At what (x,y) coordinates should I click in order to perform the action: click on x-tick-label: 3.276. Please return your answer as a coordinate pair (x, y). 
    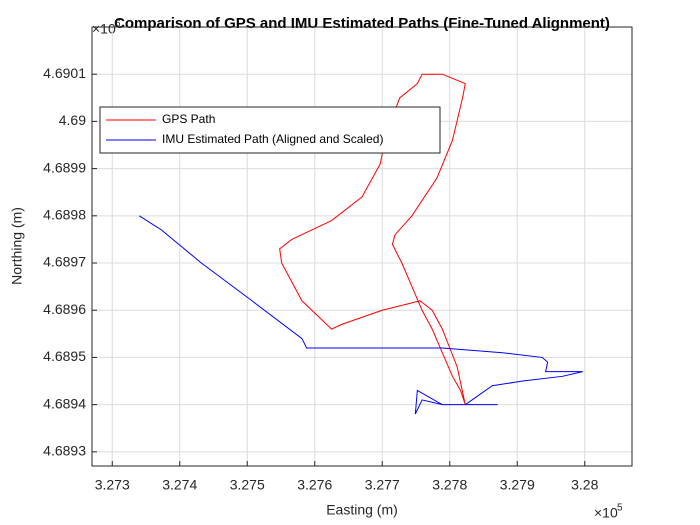
    Looking at the image, I should click on (314, 485).